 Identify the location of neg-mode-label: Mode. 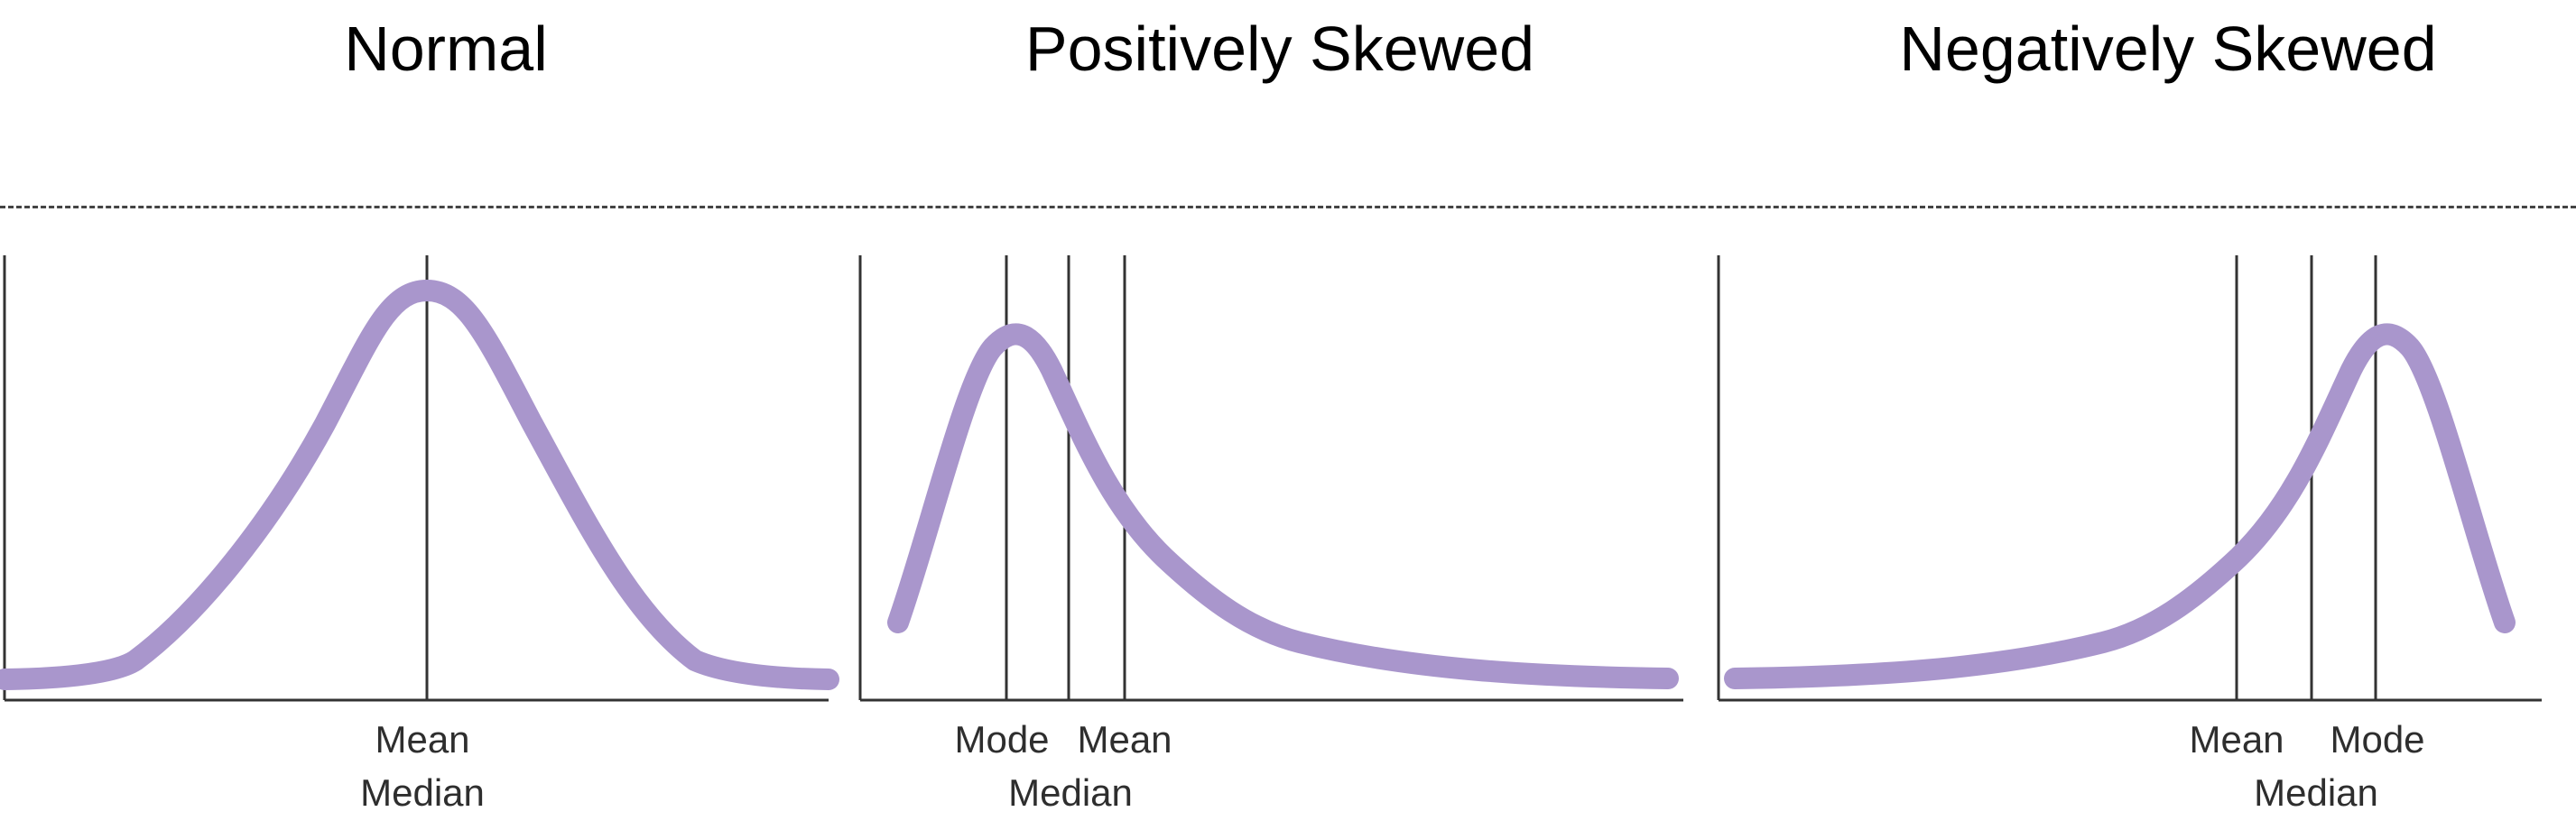
(2377, 740).